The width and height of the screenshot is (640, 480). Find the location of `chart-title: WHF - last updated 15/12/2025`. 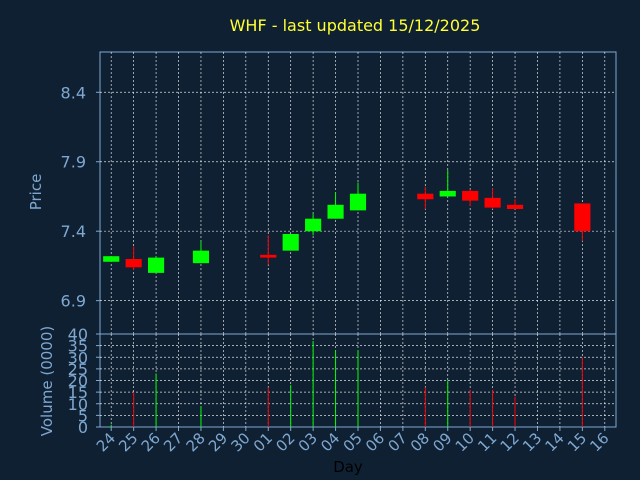

chart-title: WHF - last updated 15/12/2025 is located at coordinates (355, 25).